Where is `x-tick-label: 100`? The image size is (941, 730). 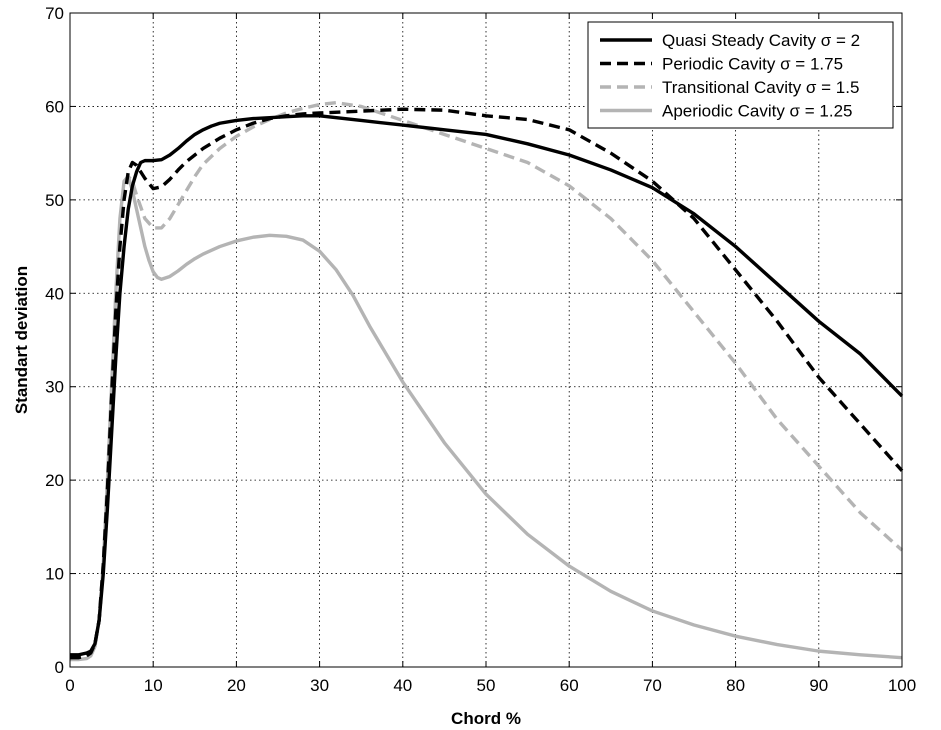 x-tick-label: 100 is located at coordinates (902, 685).